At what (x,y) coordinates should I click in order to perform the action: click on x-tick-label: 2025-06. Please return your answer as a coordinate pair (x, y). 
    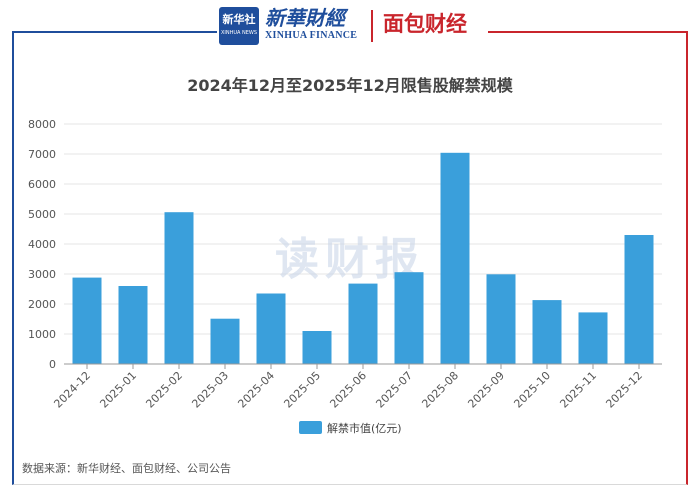
    Looking at the image, I should click on (348, 390).